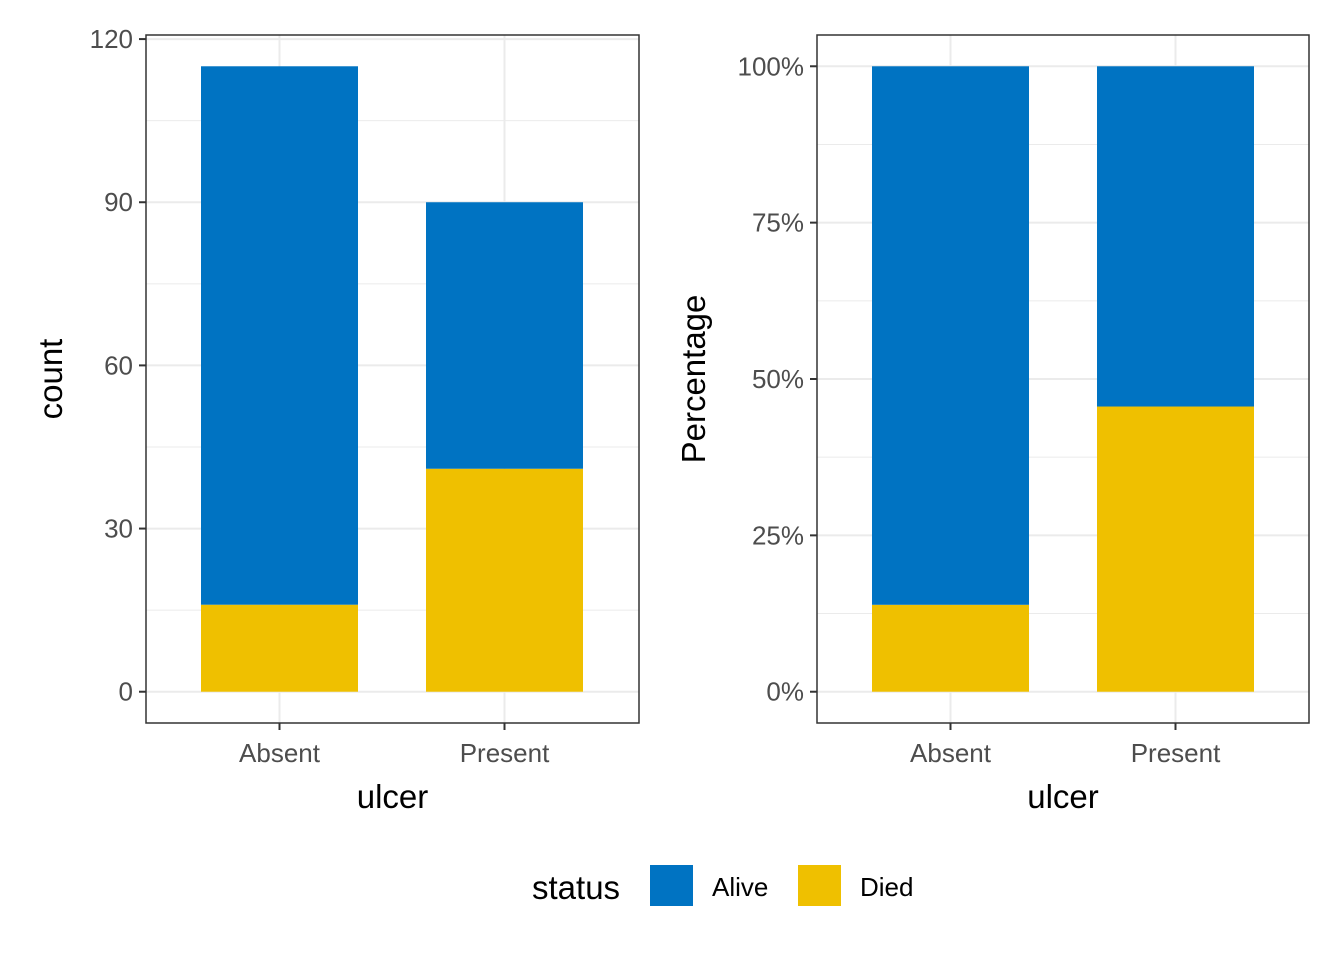 The image size is (1344, 960). Describe the element at coordinates (671, 885) in the screenshot. I see `legend-key-alive` at that location.